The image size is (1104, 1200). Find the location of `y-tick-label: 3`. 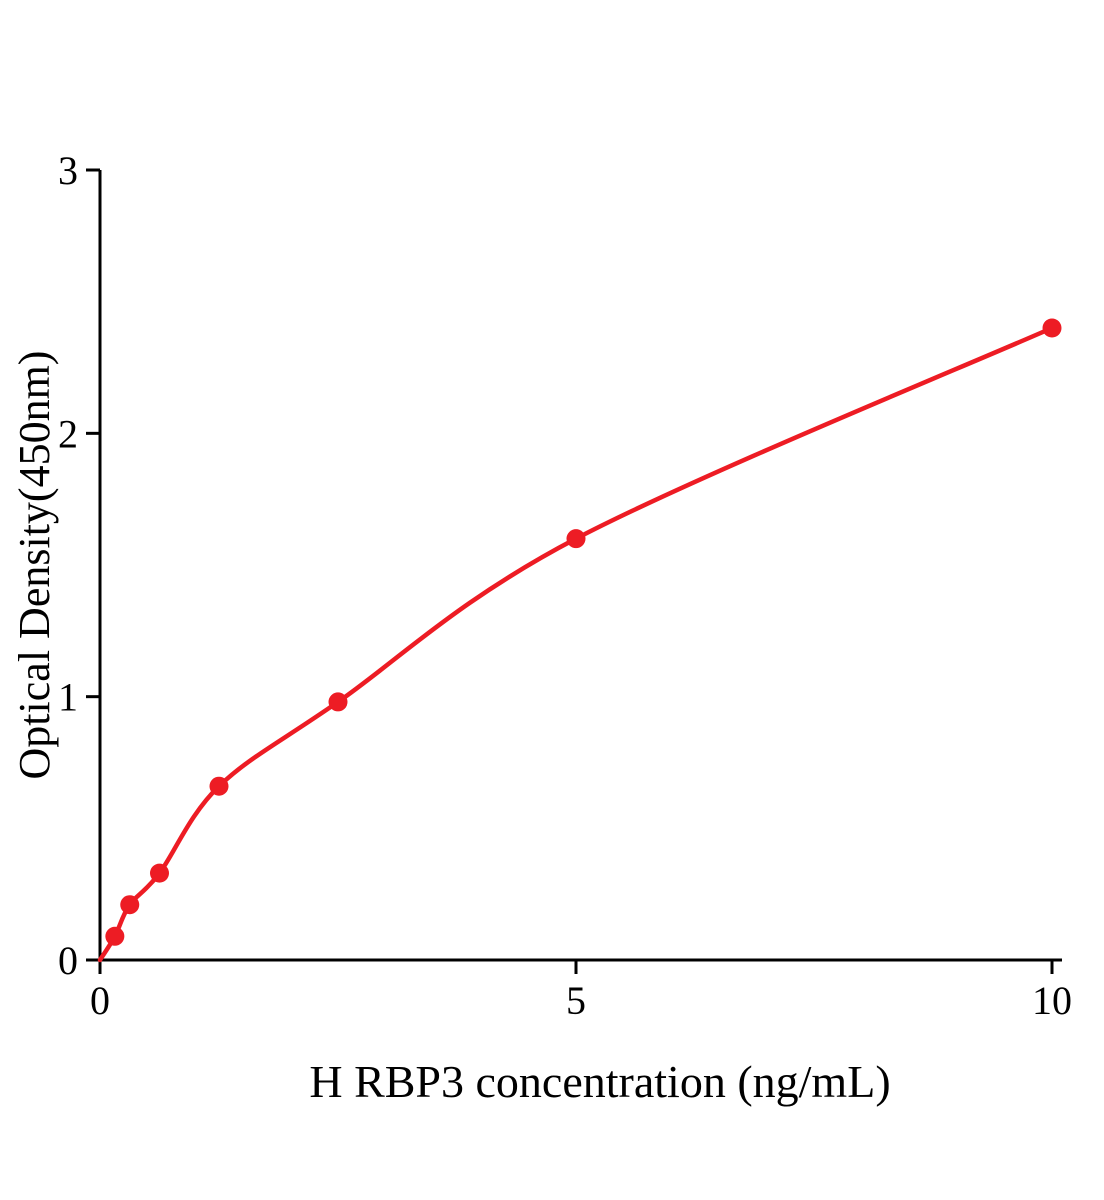

y-tick-label: 3 is located at coordinates (68, 170).